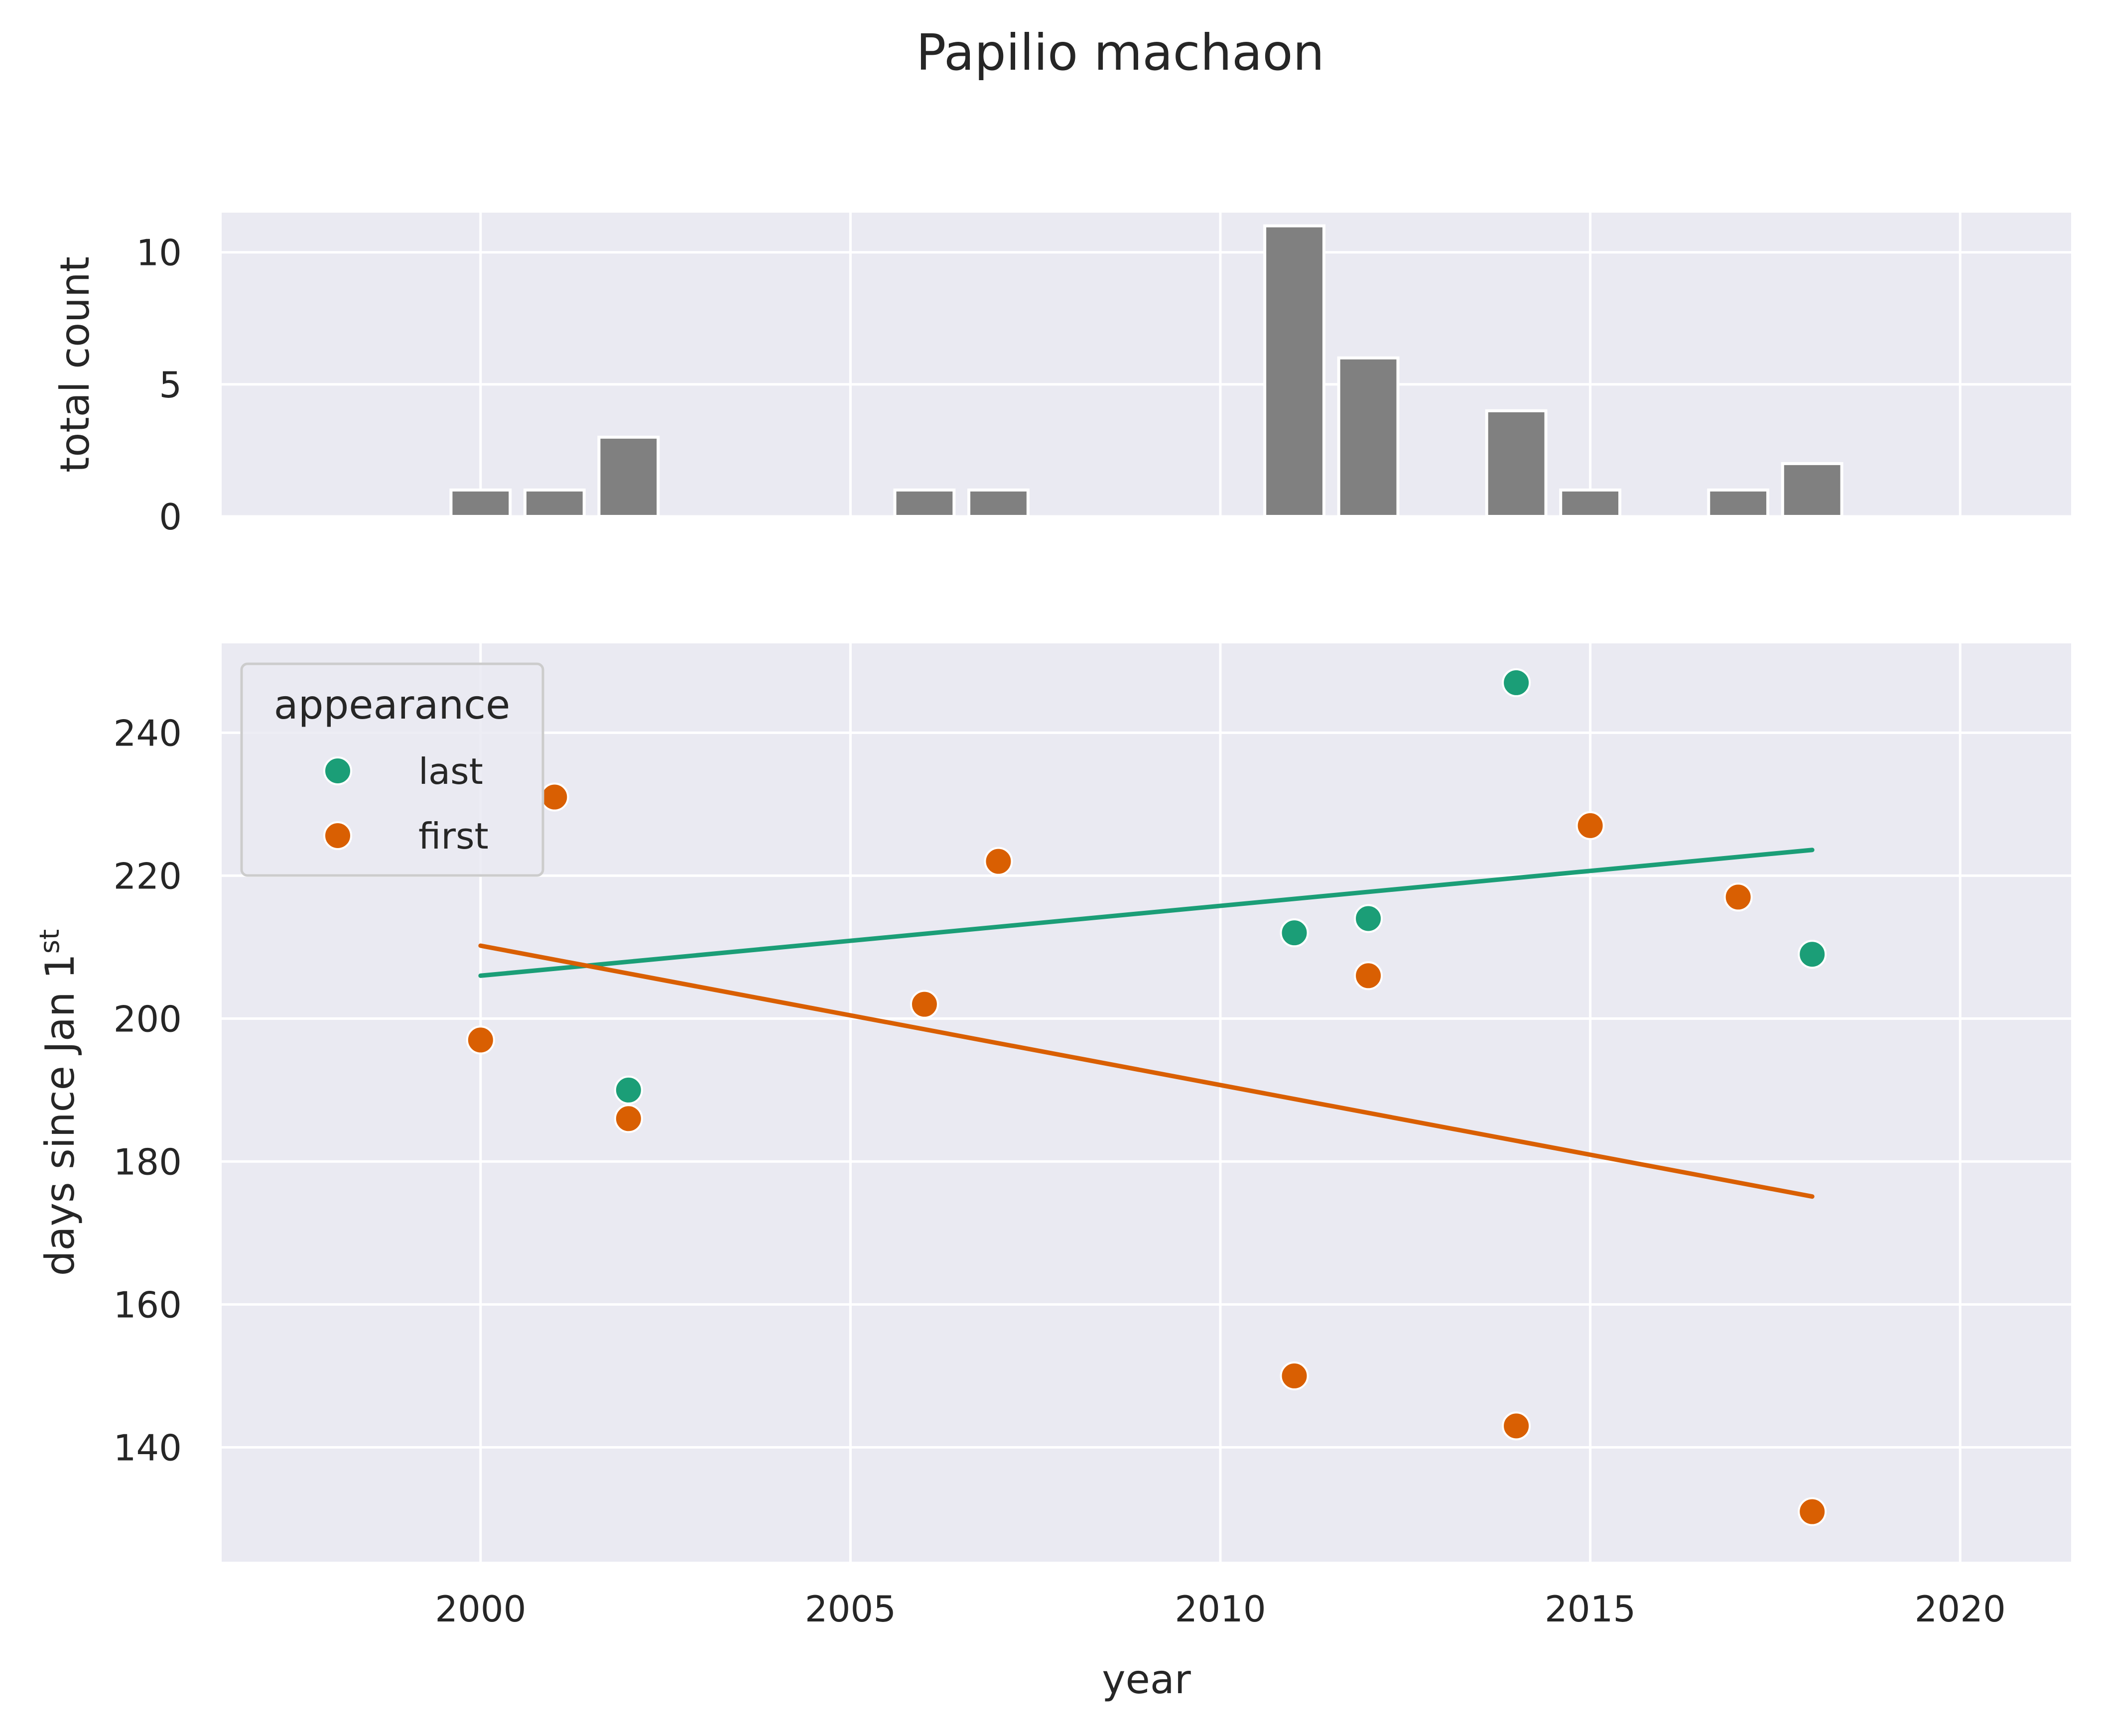 The height and width of the screenshot is (1736, 2101). Describe the element at coordinates (1120, 53) in the screenshot. I see `figure-title: Papilio machaon` at that location.